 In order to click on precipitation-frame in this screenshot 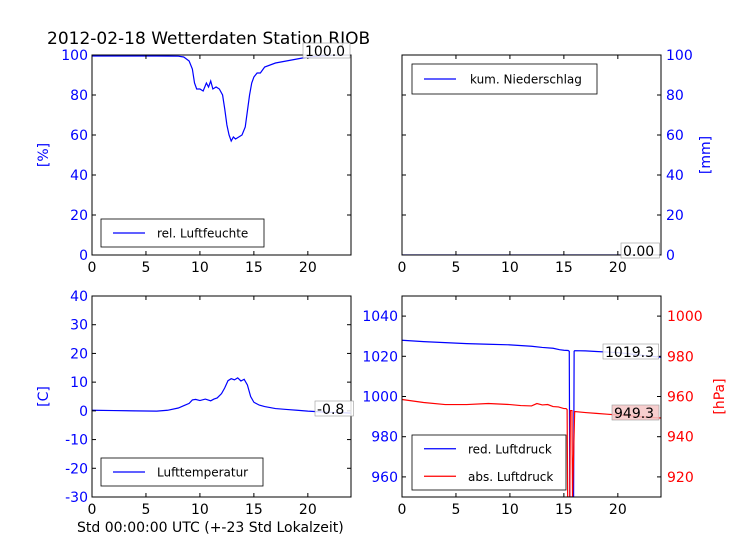, I will do `click(531, 155)`.